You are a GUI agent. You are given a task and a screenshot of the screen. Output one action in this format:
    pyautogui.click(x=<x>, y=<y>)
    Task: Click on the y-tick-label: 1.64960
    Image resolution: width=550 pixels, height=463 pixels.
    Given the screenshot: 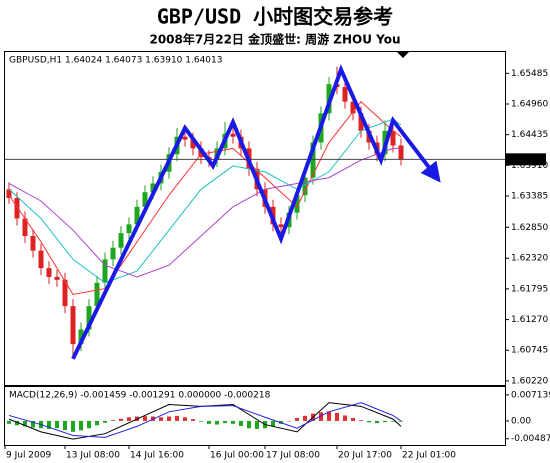 What is the action you would take?
    pyautogui.click(x=529, y=104)
    